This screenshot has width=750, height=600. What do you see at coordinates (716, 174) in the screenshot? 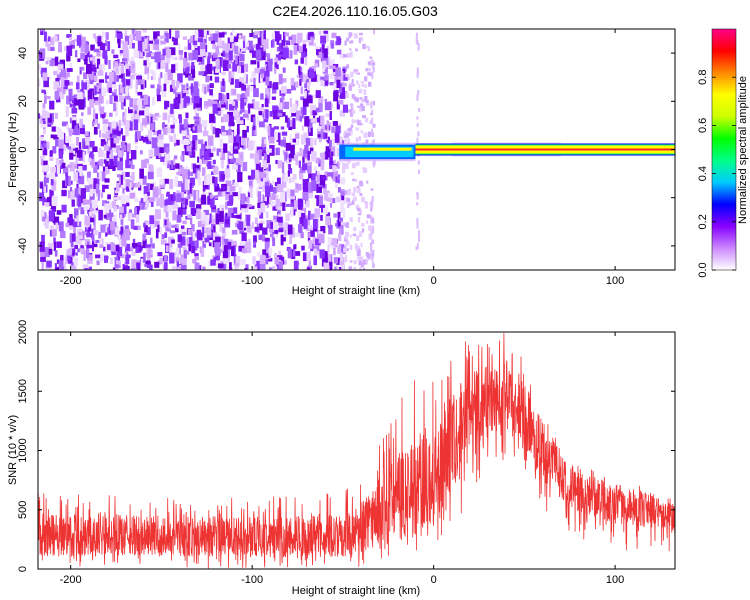
I see `colorbar-ticks: 0.00.20.40.60.8` at bounding box center [716, 174].